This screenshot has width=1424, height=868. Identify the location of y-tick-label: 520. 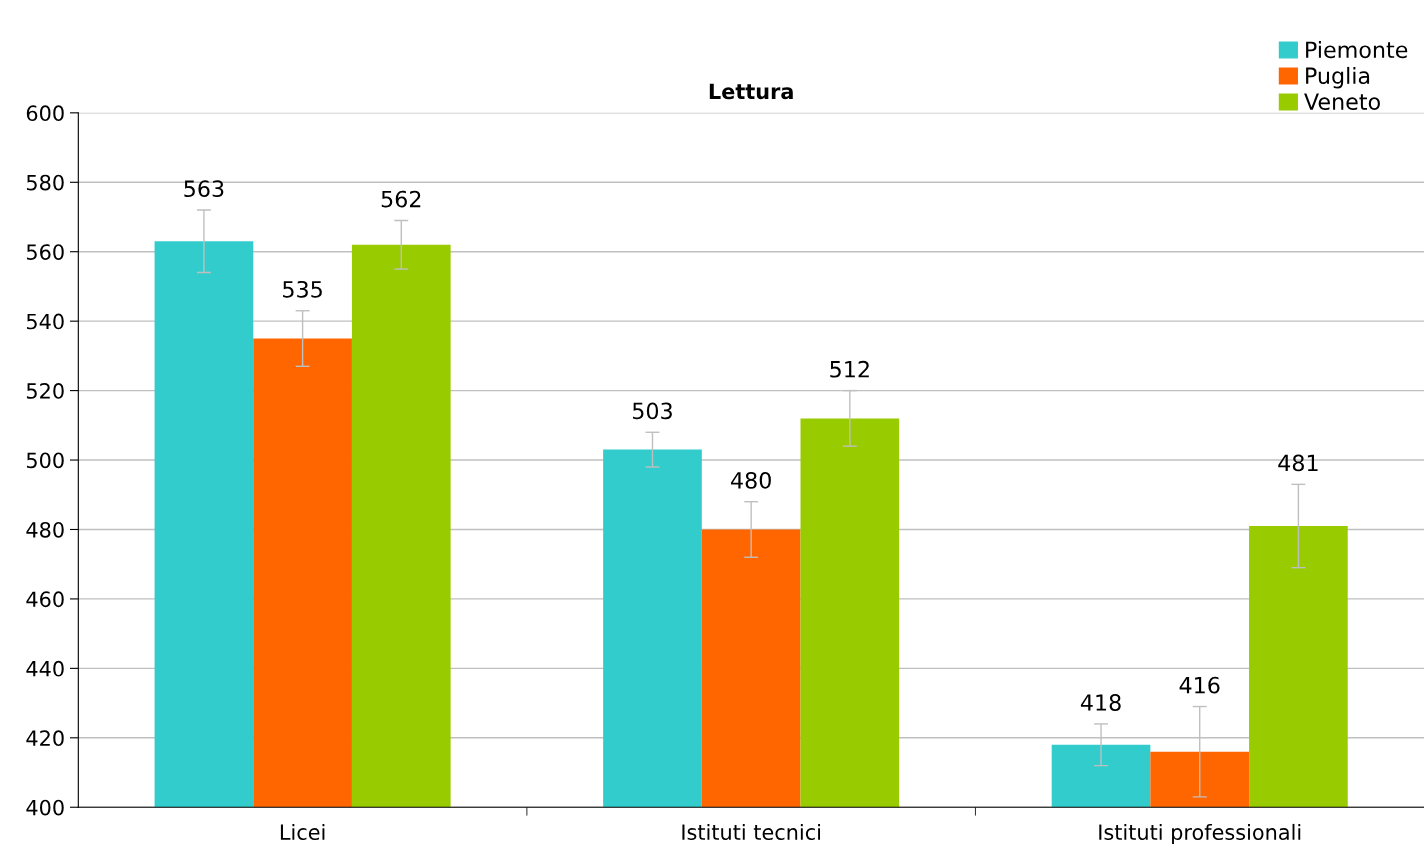
(45, 391).